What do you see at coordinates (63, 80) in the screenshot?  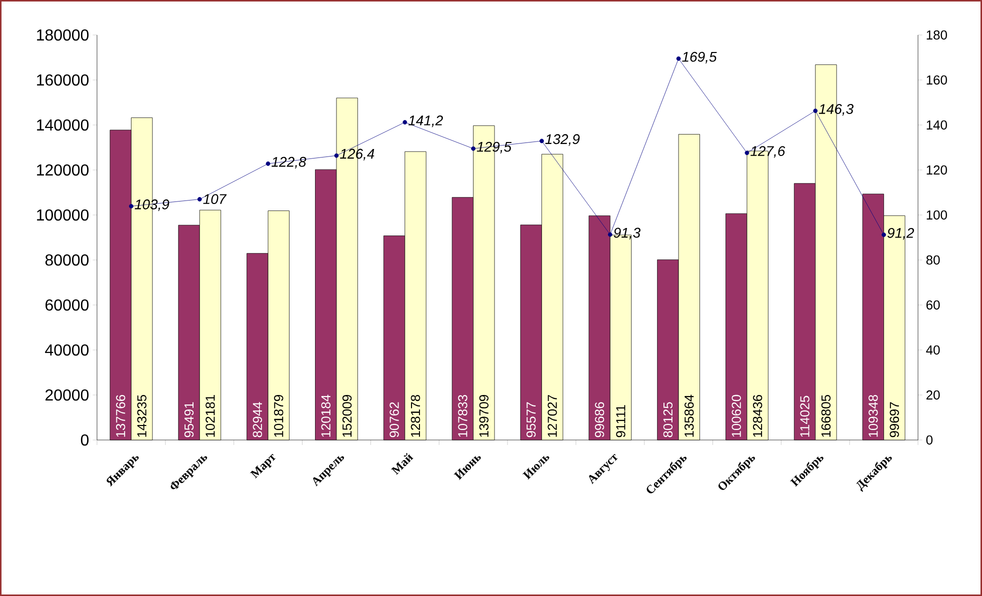 I see `y-tick-label: 160000` at bounding box center [63, 80].